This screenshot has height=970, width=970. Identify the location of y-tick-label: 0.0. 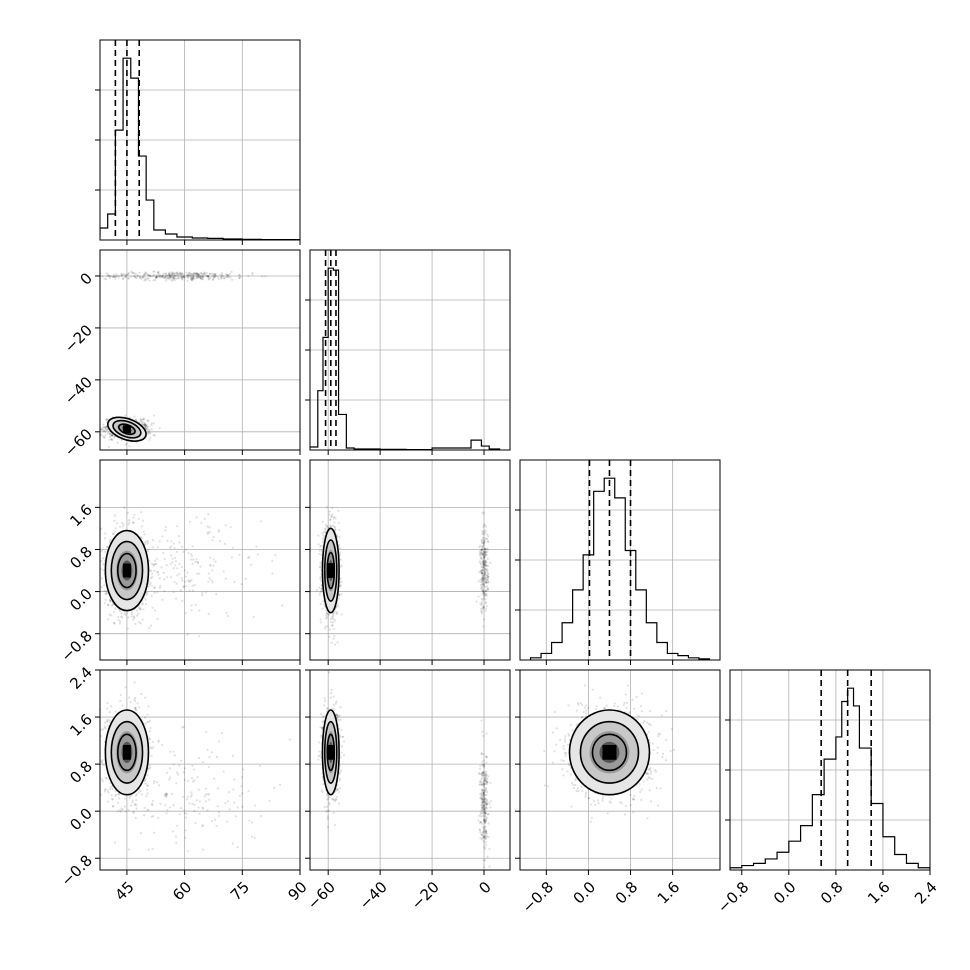
(81, 600).